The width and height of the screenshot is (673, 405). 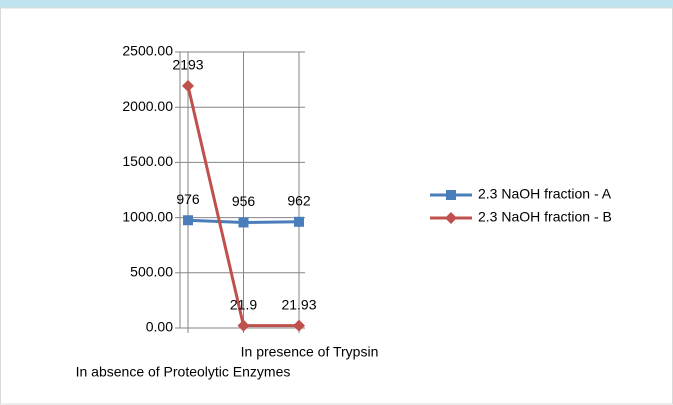 I want to click on x-tick-label: In absence of Proteolytic Enzymes, so click(x=183, y=372).